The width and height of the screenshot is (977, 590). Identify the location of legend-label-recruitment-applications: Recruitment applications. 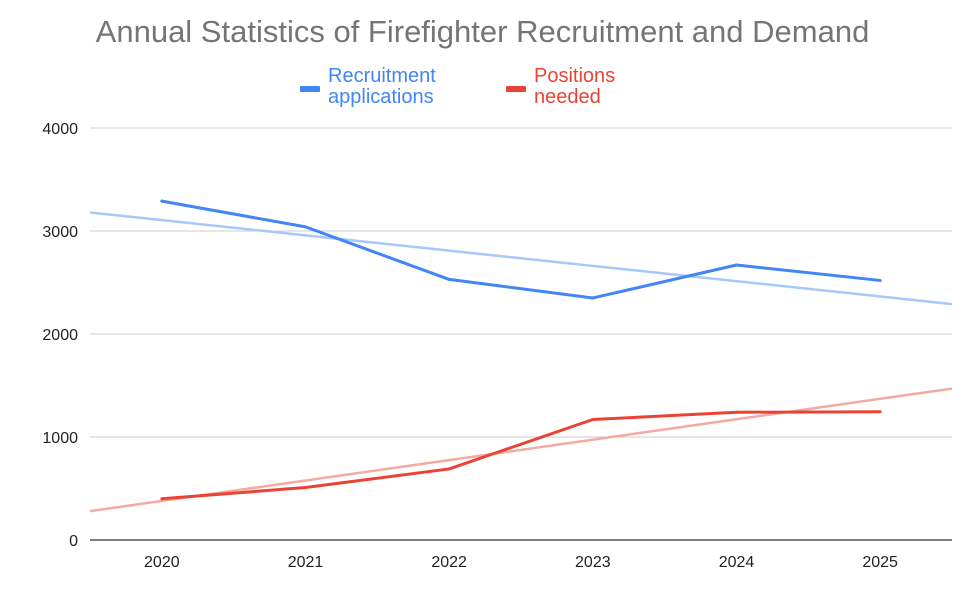
(403, 87).